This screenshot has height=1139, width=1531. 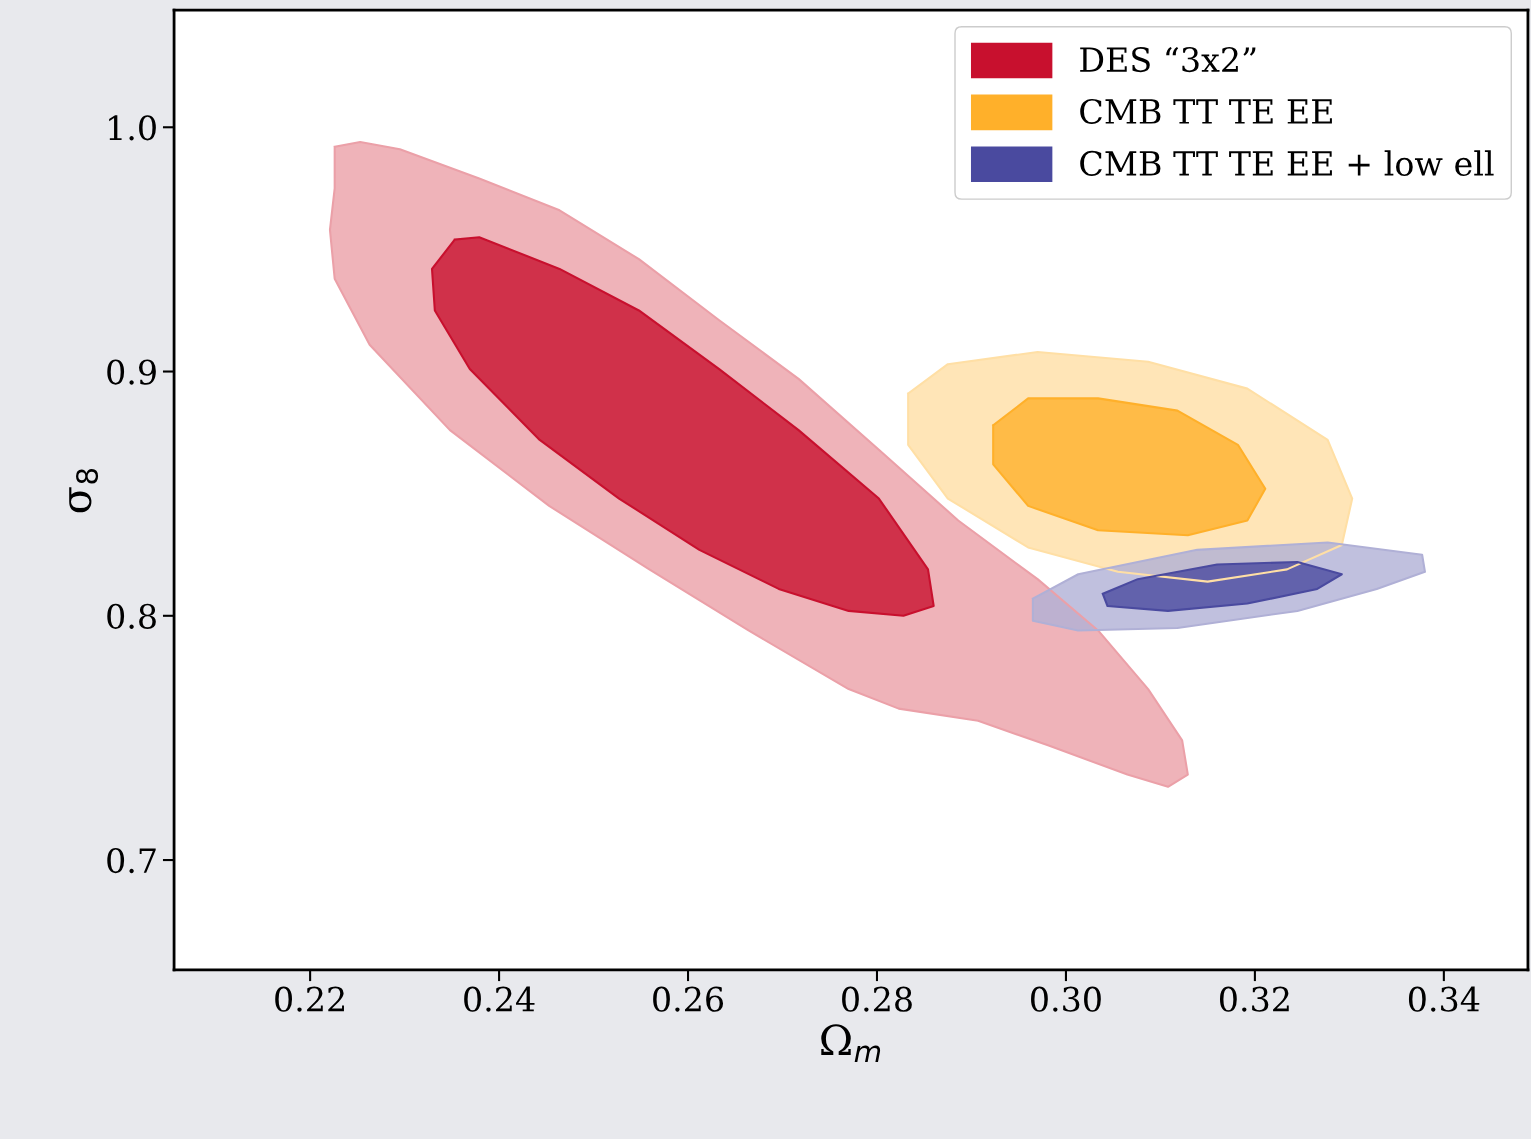 What do you see at coordinates (688, 999) in the screenshot?
I see `x-tick-label: 0.26` at bounding box center [688, 999].